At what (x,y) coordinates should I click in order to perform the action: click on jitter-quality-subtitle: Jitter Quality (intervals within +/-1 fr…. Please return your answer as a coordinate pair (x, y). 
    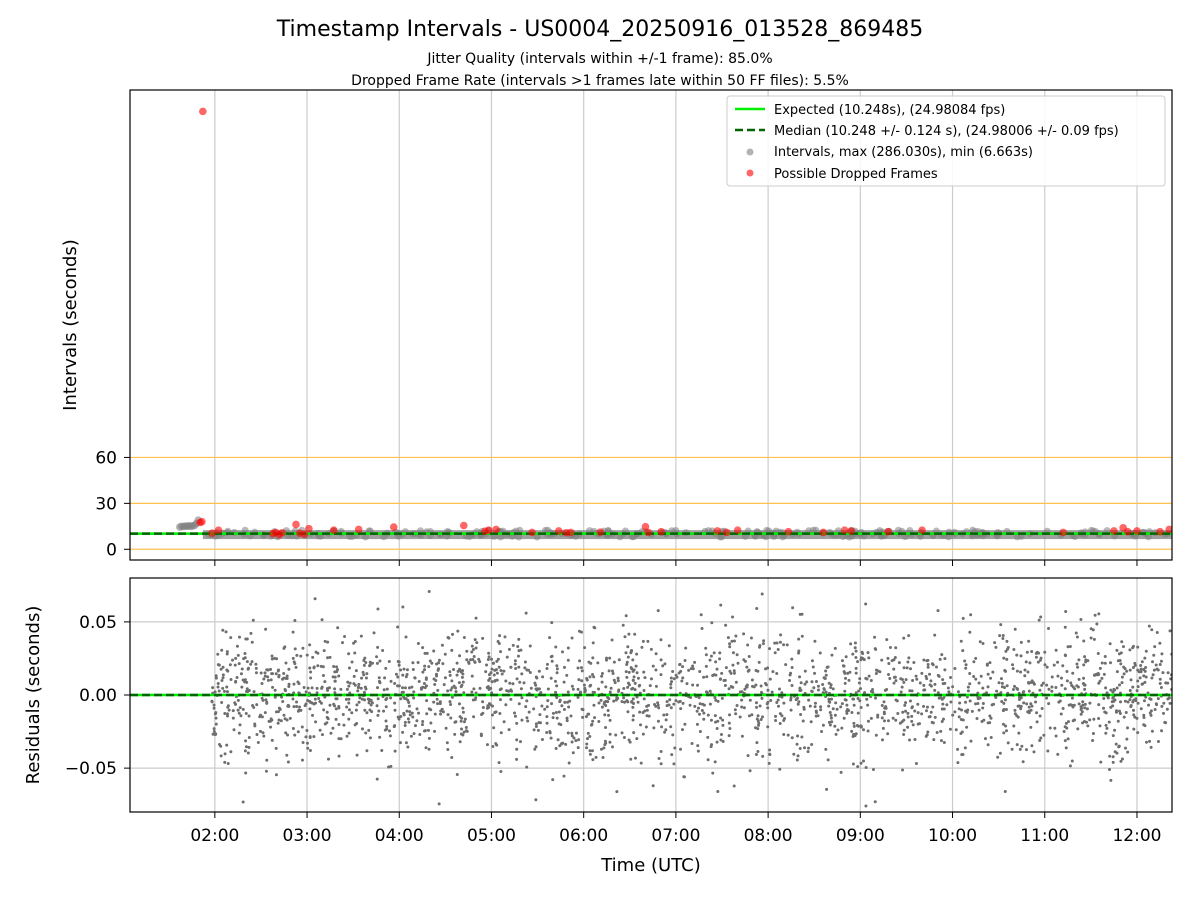
    Looking at the image, I should click on (599, 59).